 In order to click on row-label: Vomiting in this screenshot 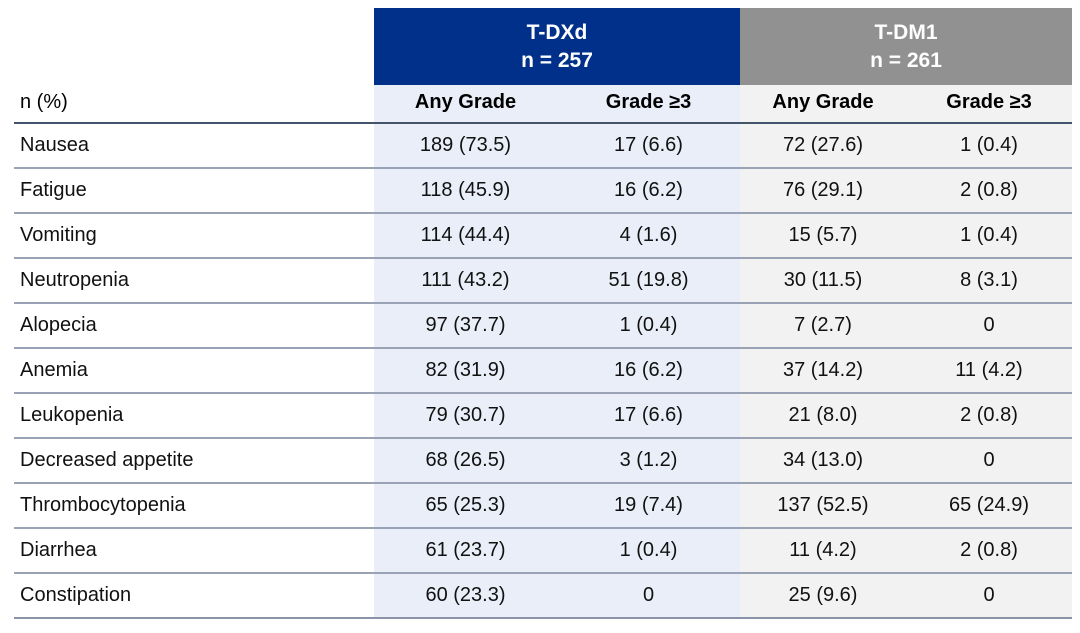, I will do `click(194, 235)`.